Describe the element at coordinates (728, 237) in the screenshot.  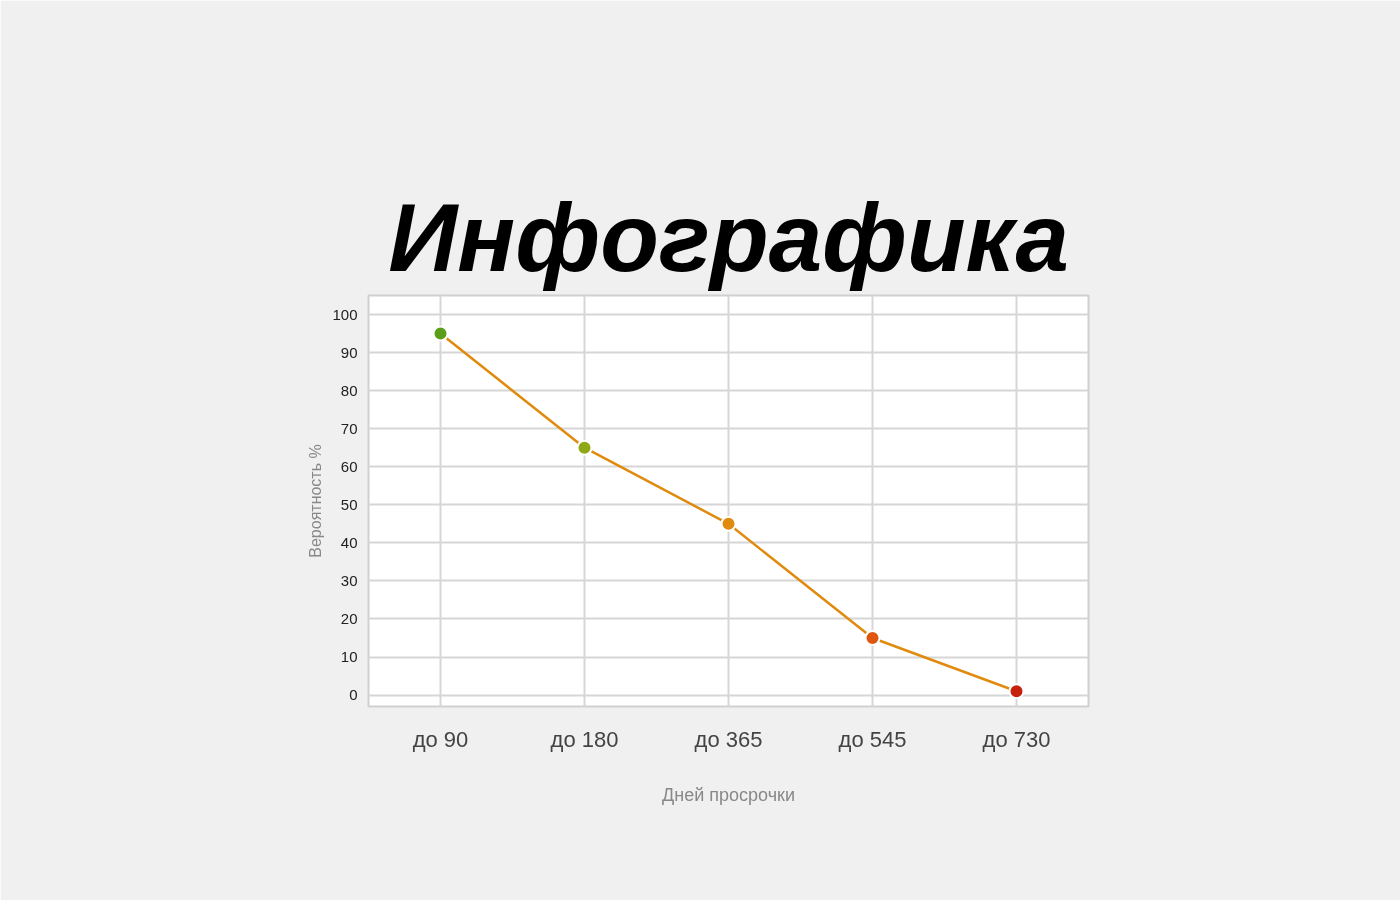
I see `chart-title: Инфографика` at that location.